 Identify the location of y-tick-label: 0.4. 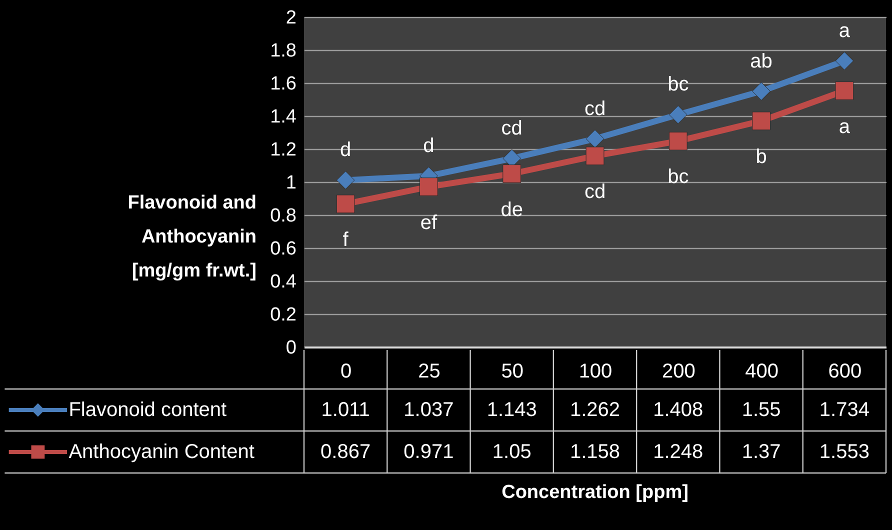
(283, 282).